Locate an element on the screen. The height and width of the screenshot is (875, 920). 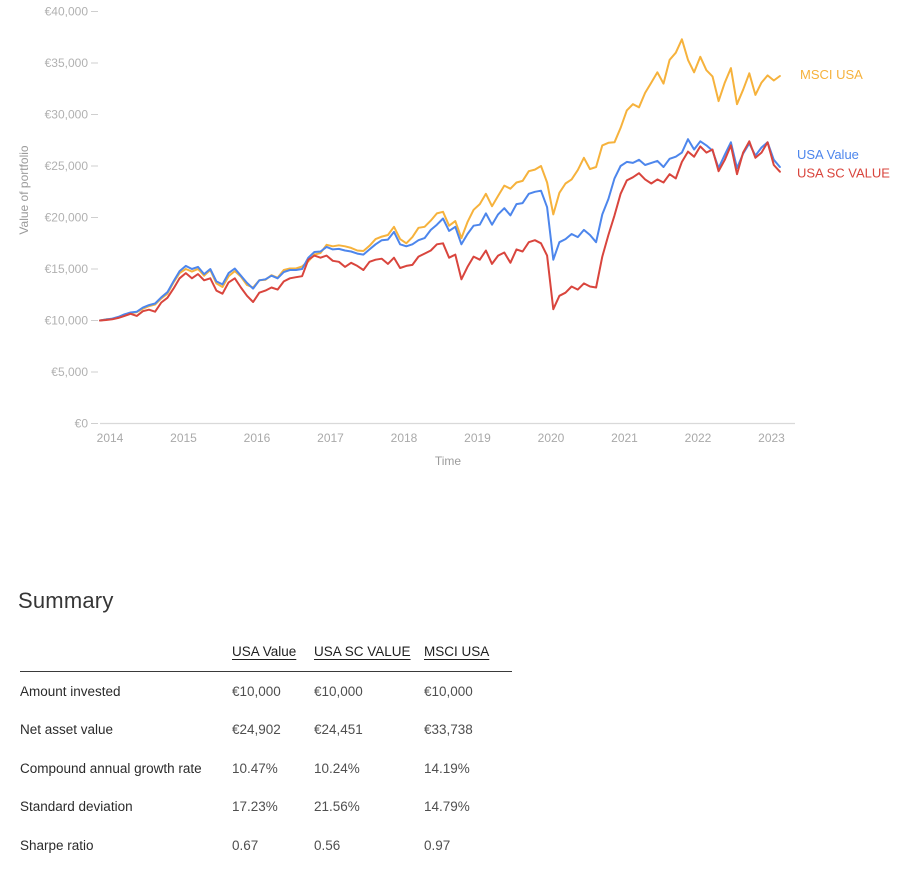
legend-label-usa-sc-value: USA SC VALUE is located at coordinates (843, 173).